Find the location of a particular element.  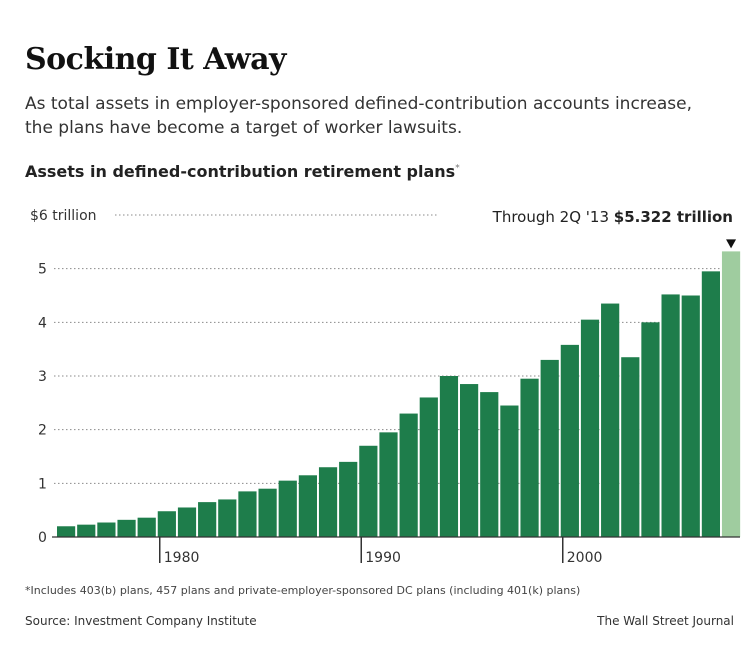

x-tick-label: 1990 is located at coordinates (383, 558).